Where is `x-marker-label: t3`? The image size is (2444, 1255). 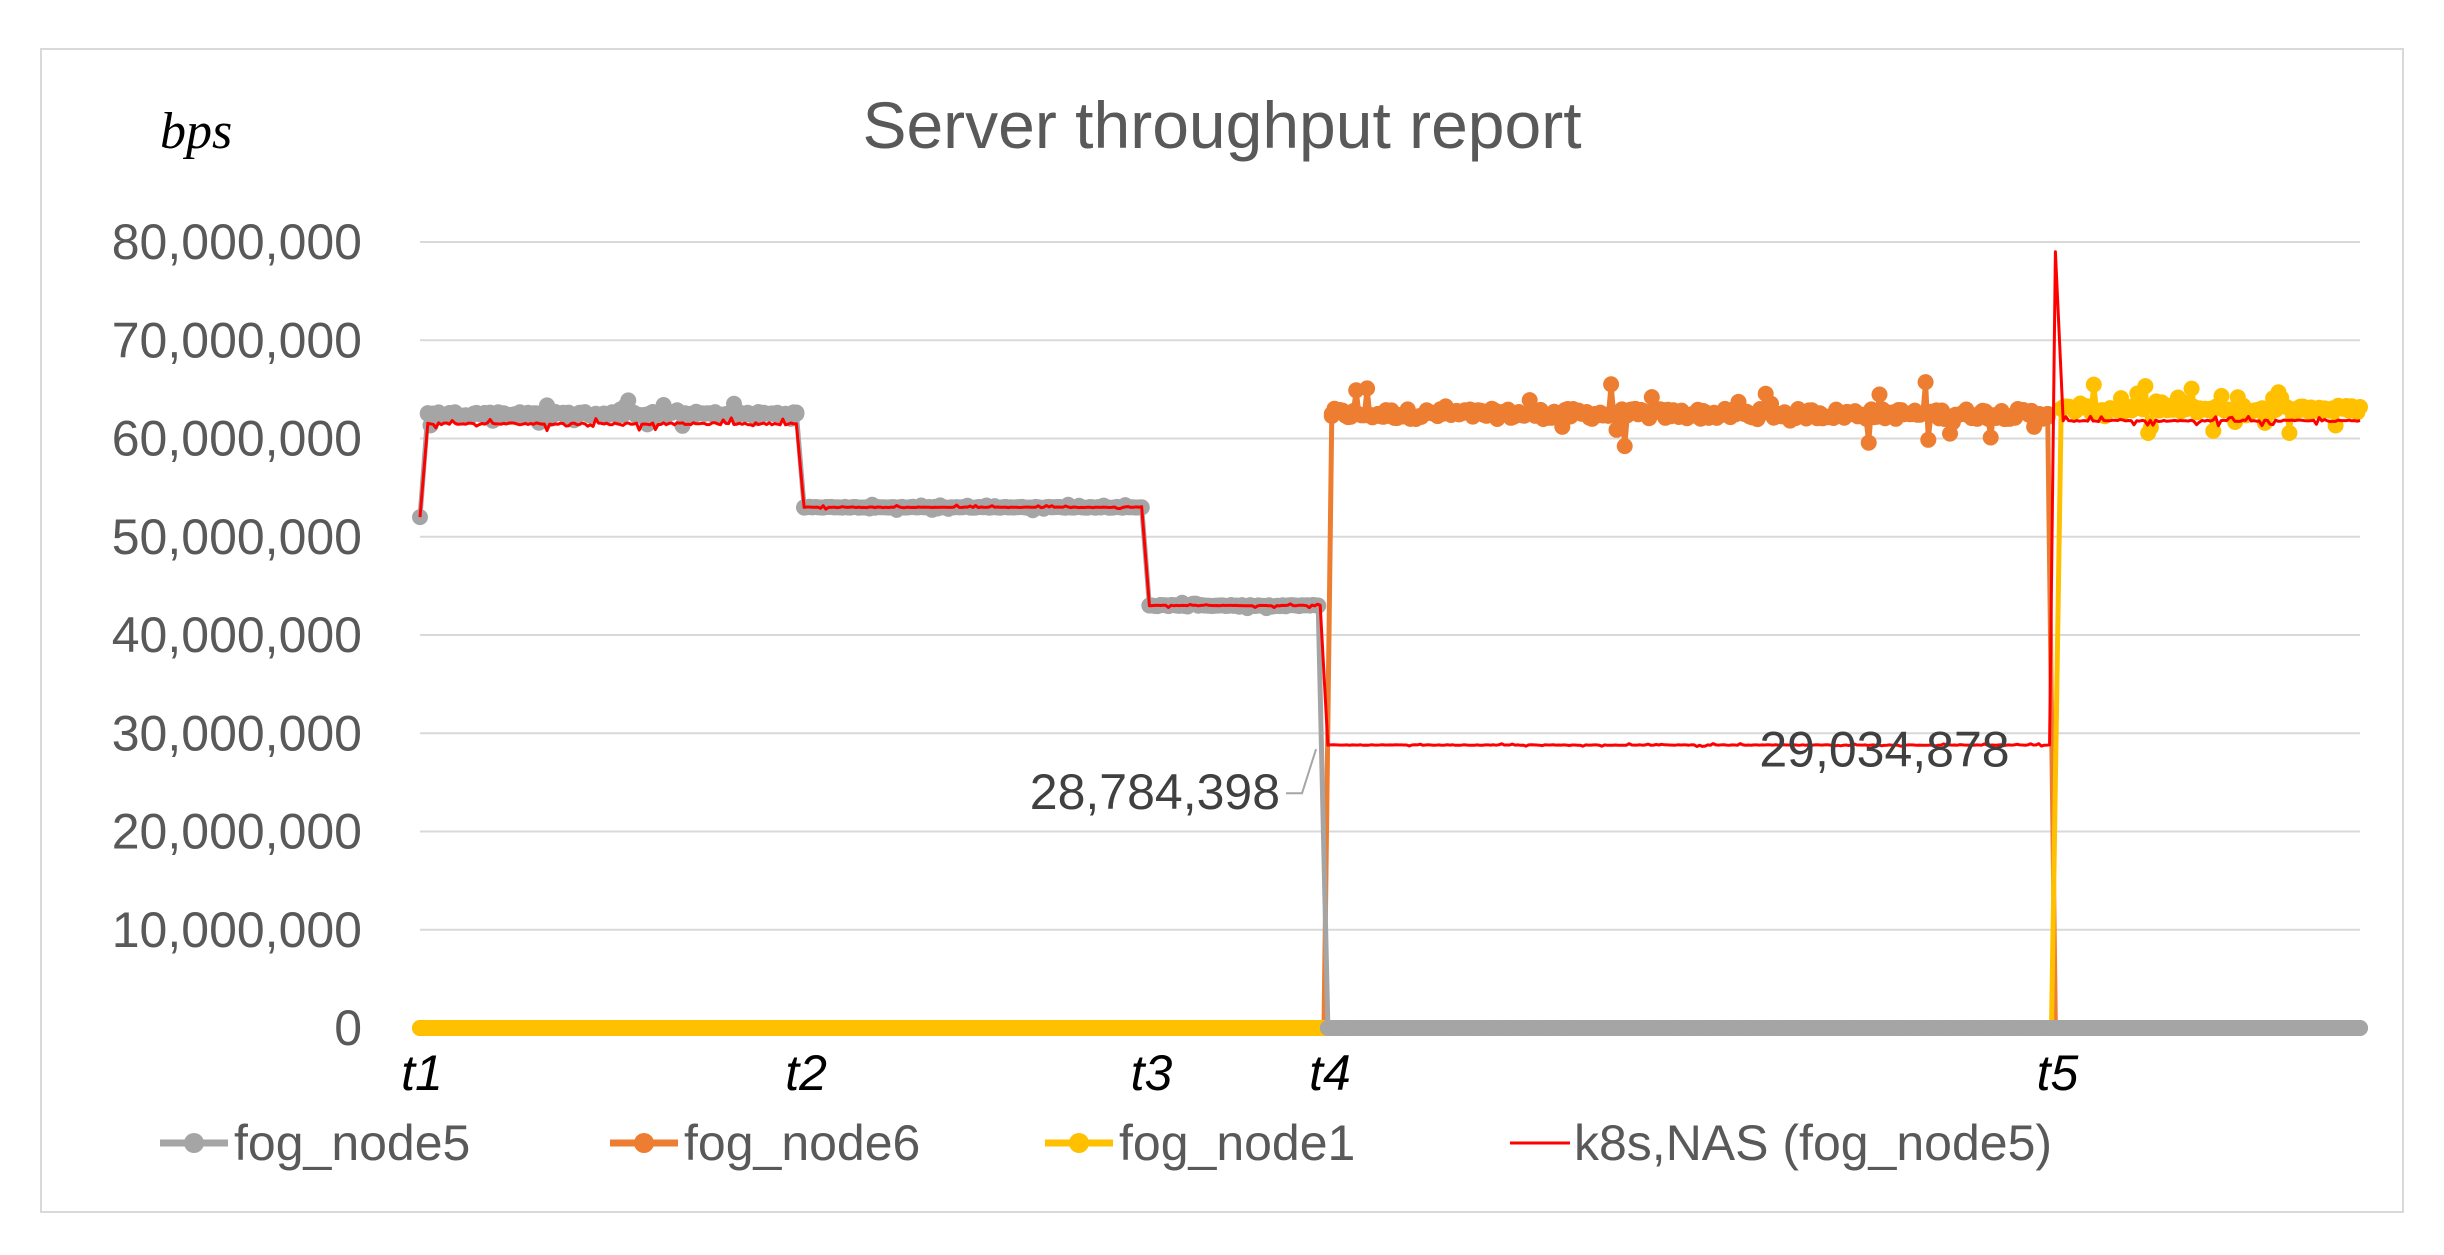 x-marker-label: t3 is located at coordinates (1152, 1073).